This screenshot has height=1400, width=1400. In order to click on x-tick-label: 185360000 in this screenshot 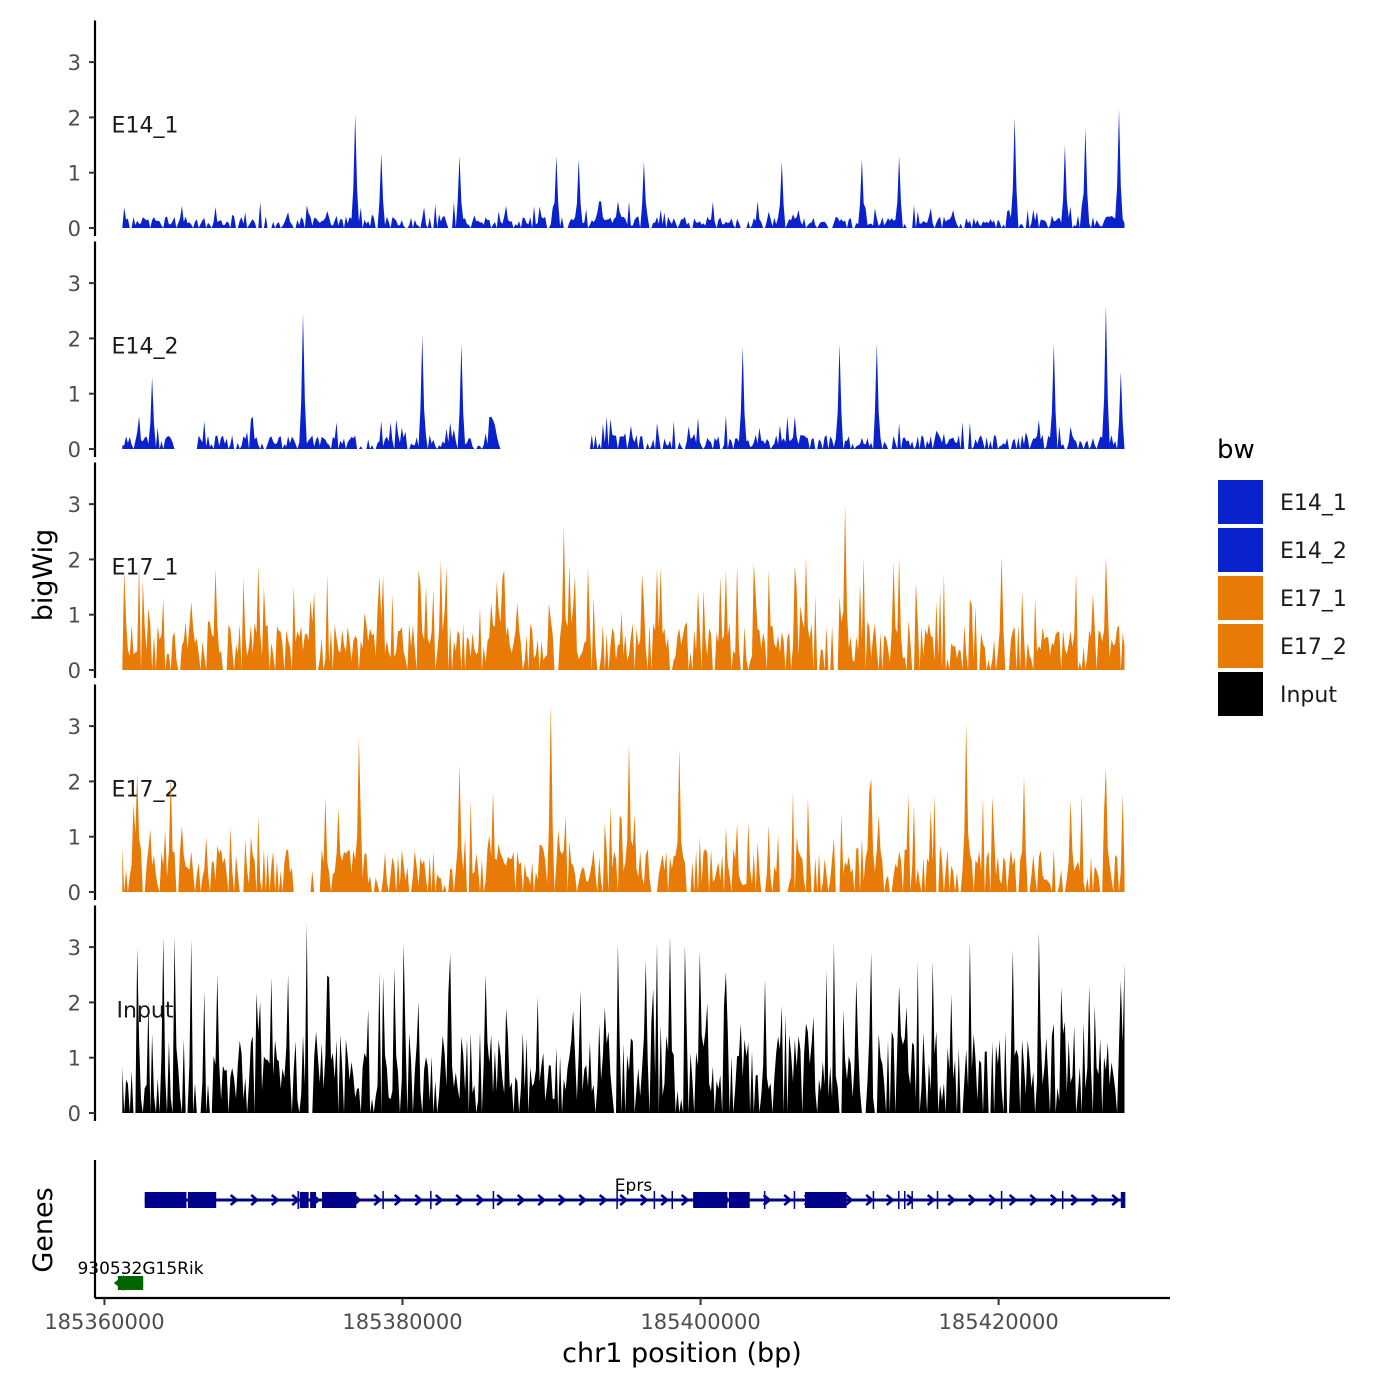, I will do `click(104, 1322)`.